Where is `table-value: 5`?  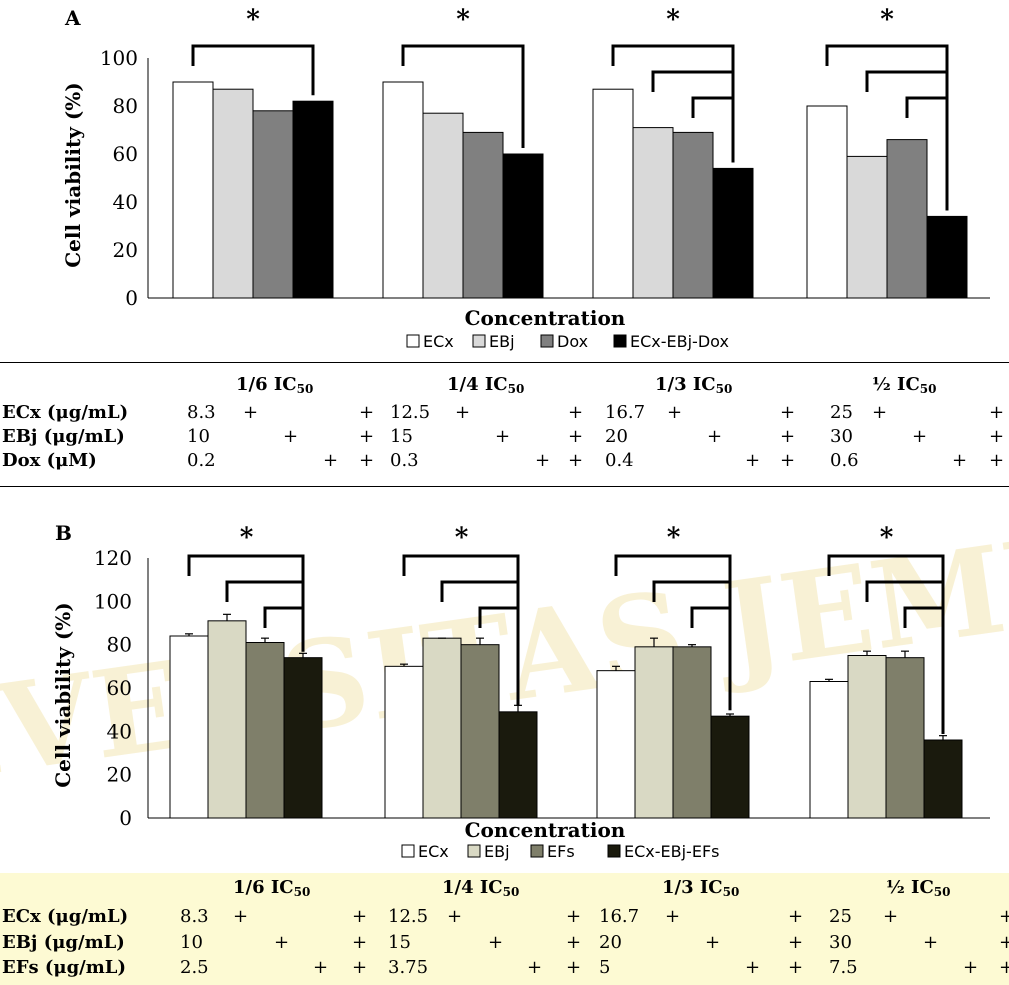
table-value: 5 is located at coordinates (605, 967).